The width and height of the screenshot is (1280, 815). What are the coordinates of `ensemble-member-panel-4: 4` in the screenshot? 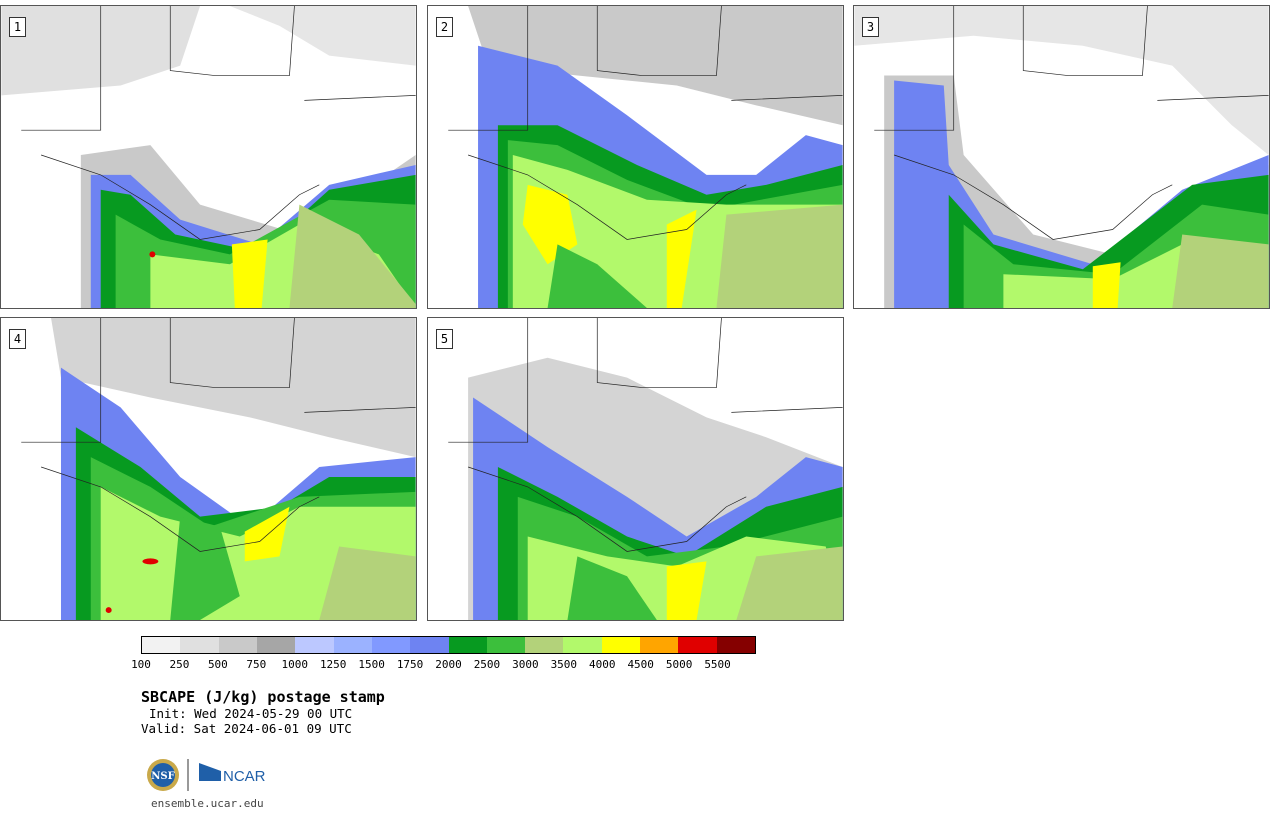 It's located at (208, 469).